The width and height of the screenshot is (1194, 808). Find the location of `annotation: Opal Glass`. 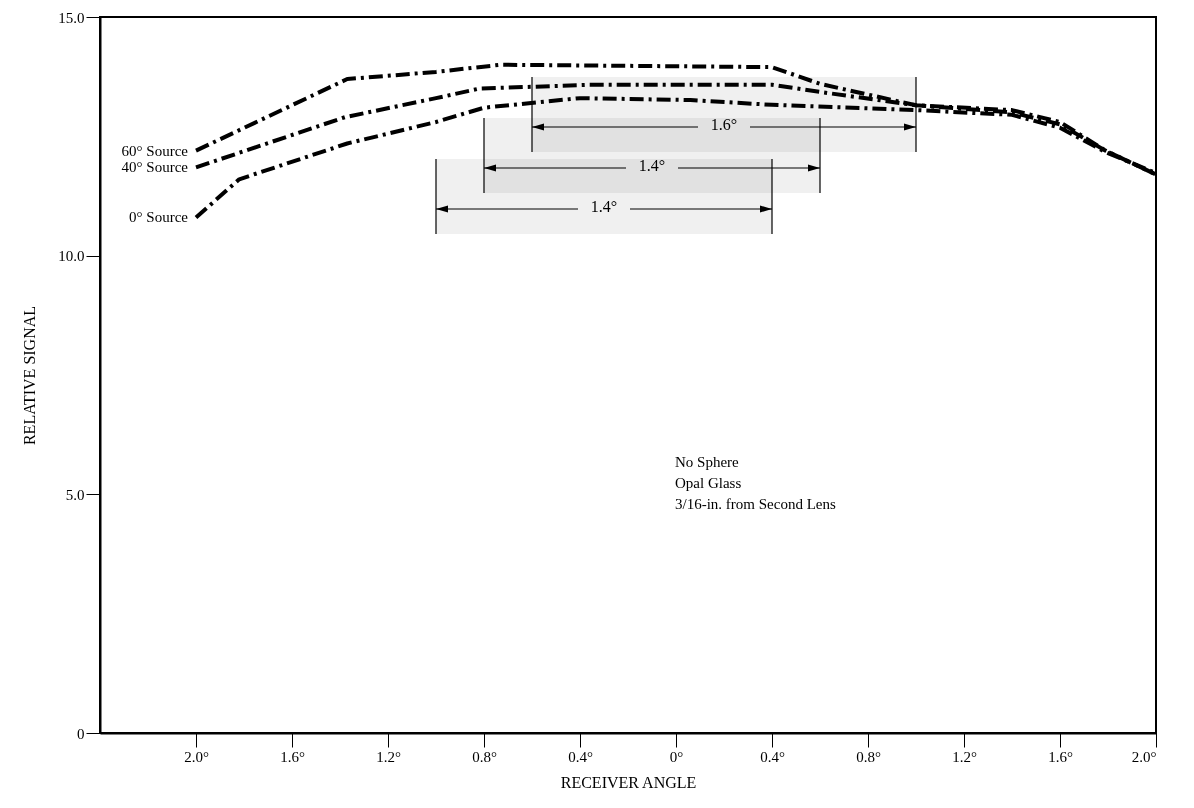

annotation: Opal Glass is located at coordinates (708, 483).